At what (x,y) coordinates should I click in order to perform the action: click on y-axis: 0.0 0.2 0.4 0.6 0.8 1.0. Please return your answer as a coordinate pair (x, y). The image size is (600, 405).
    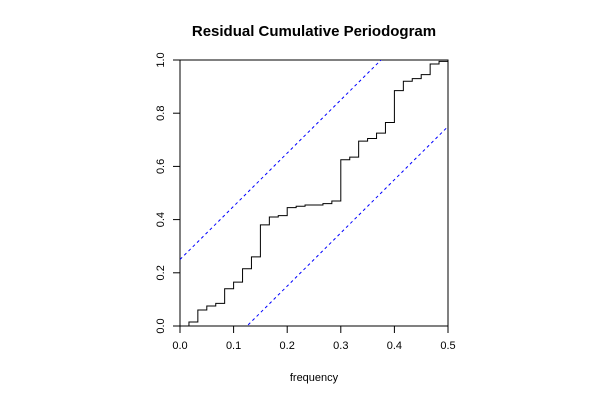
    Looking at the image, I should click on (168, 193).